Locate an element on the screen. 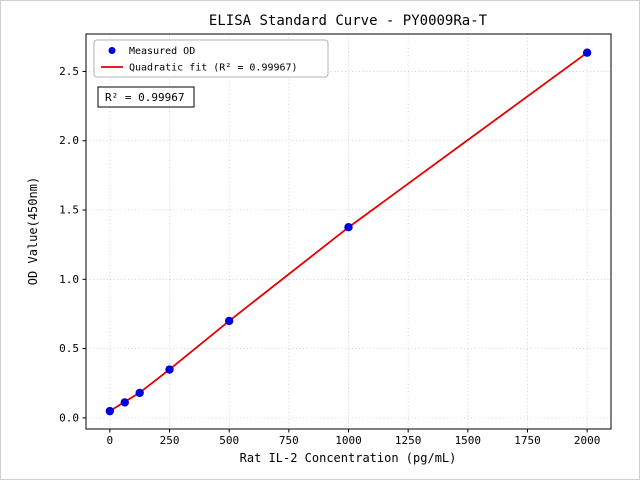 The width and height of the screenshot is (640, 483). x-tick-label: 1000 is located at coordinates (348, 440).